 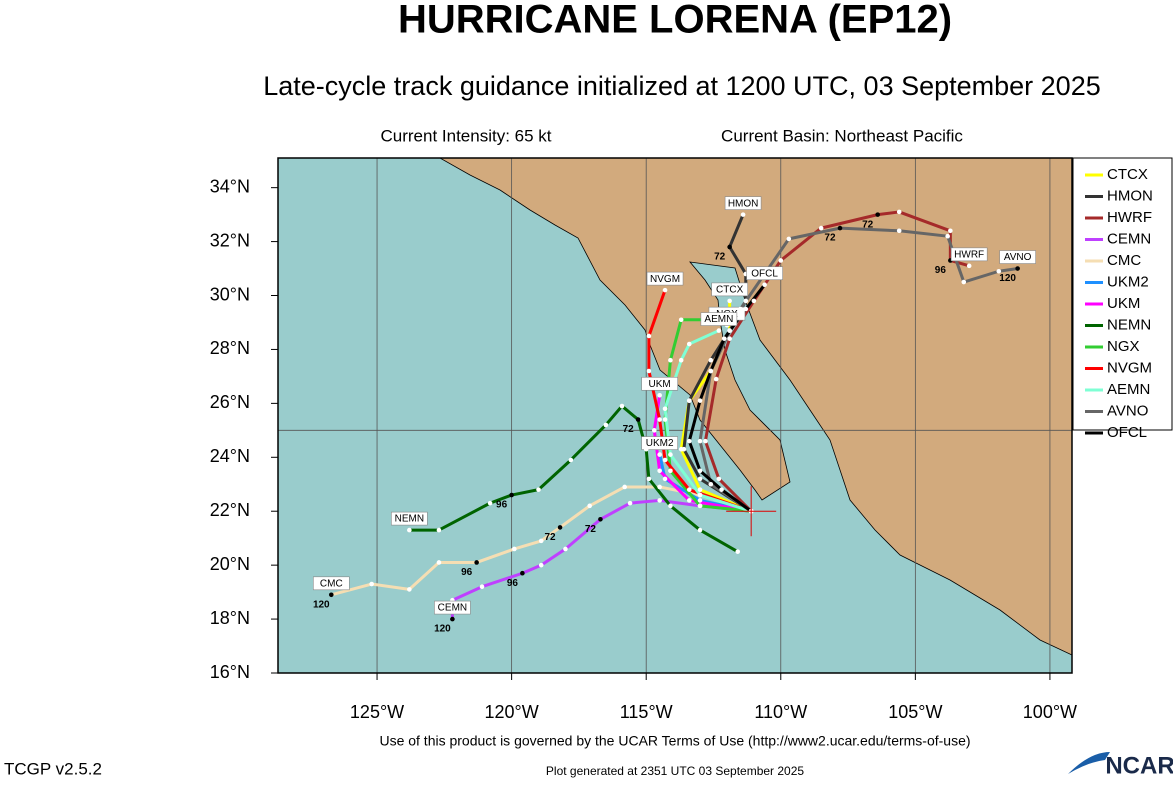 What do you see at coordinates (1129, 238) in the screenshot?
I see `legend-label: CEMN` at bounding box center [1129, 238].